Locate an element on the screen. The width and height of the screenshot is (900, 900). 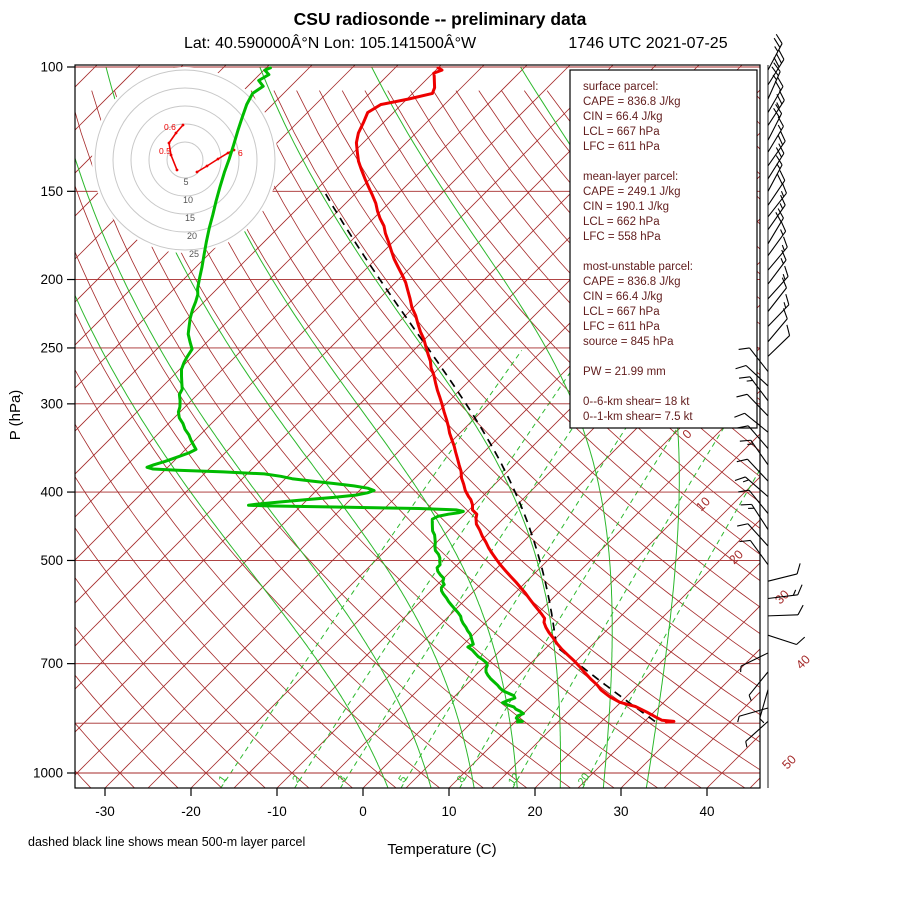
info-box-line: LFC = 558 hPa is located at coordinates (622, 237).